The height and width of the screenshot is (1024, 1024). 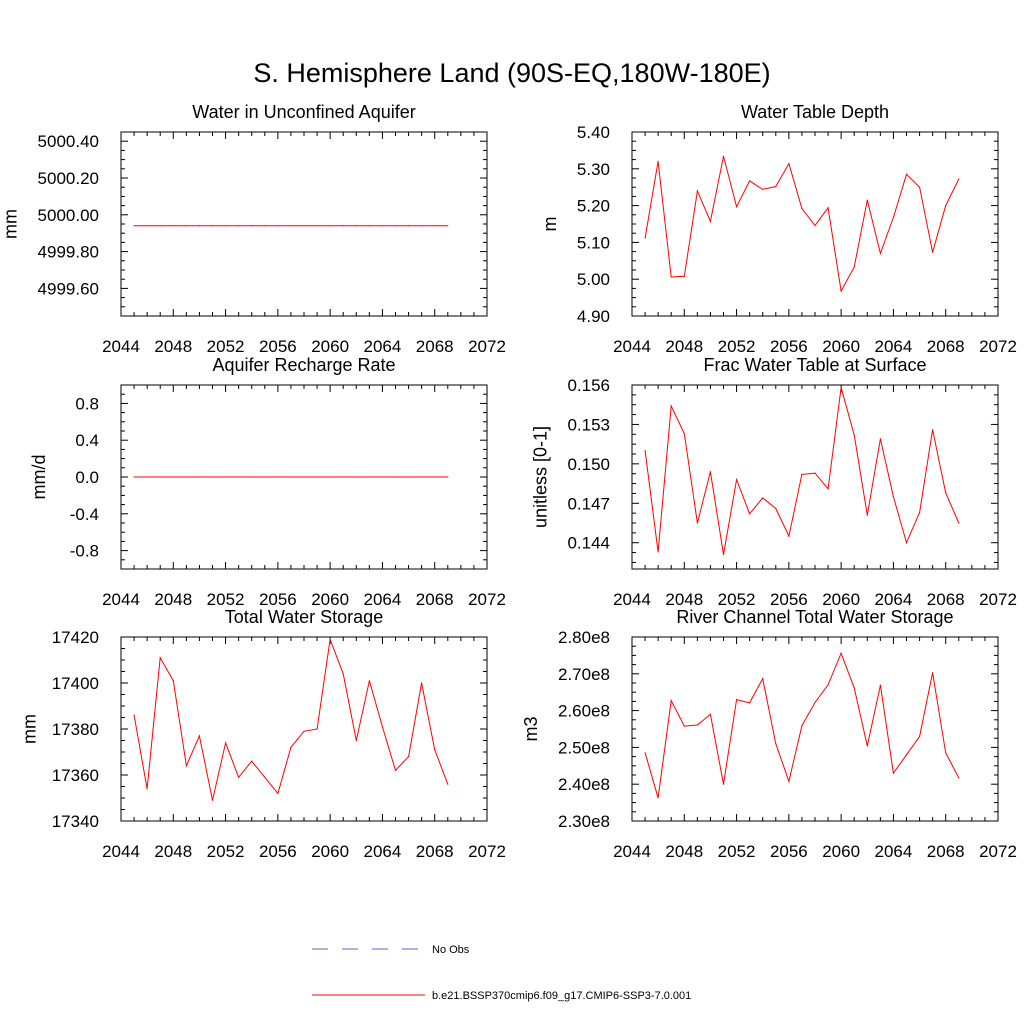 What do you see at coordinates (814, 617) in the screenshot?
I see `panel-title: River Channel Total Water Storage` at bounding box center [814, 617].